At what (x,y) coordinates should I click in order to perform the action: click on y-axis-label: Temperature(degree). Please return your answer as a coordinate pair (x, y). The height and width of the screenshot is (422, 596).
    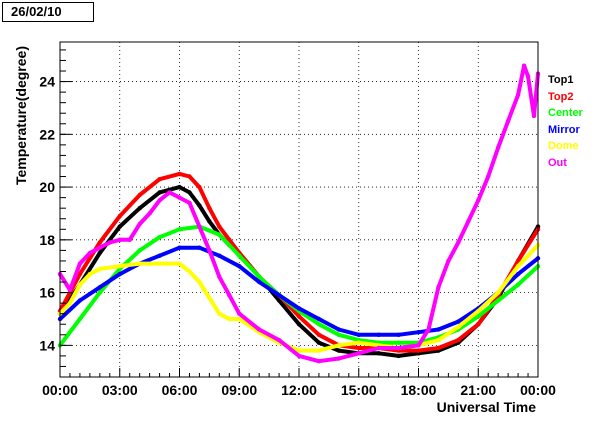
    Looking at the image, I should click on (21, 115).